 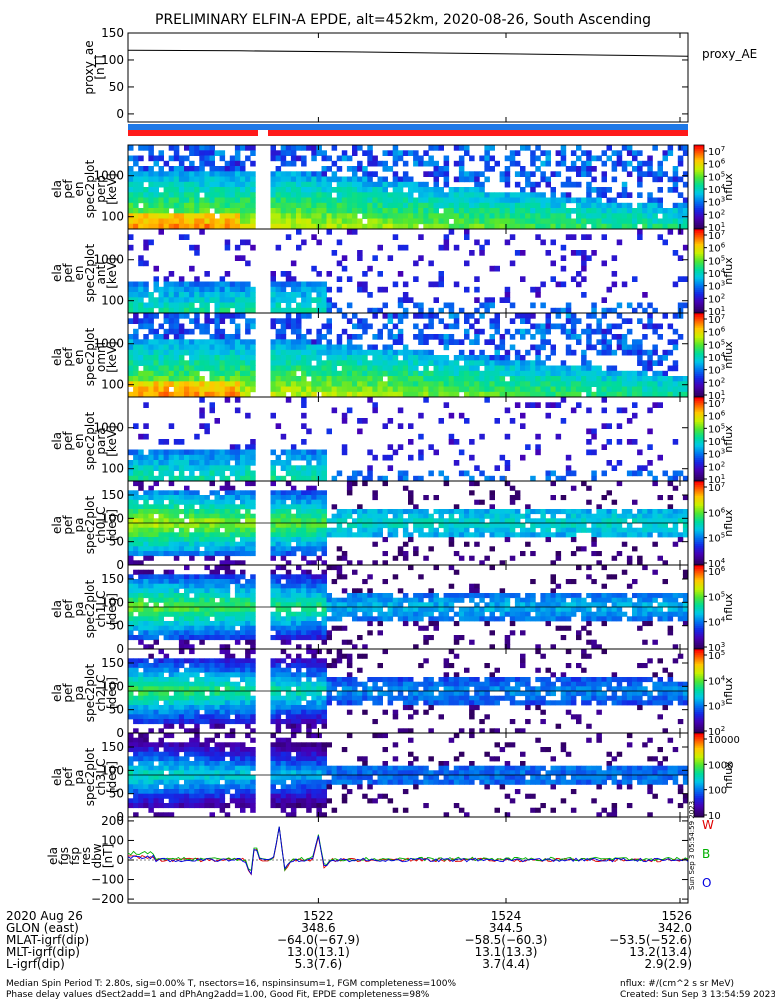 What do you see at coordinates (676, 916) in the screenshot?
I see `x-tick-time: 1526` at bounding box center [676, 916].